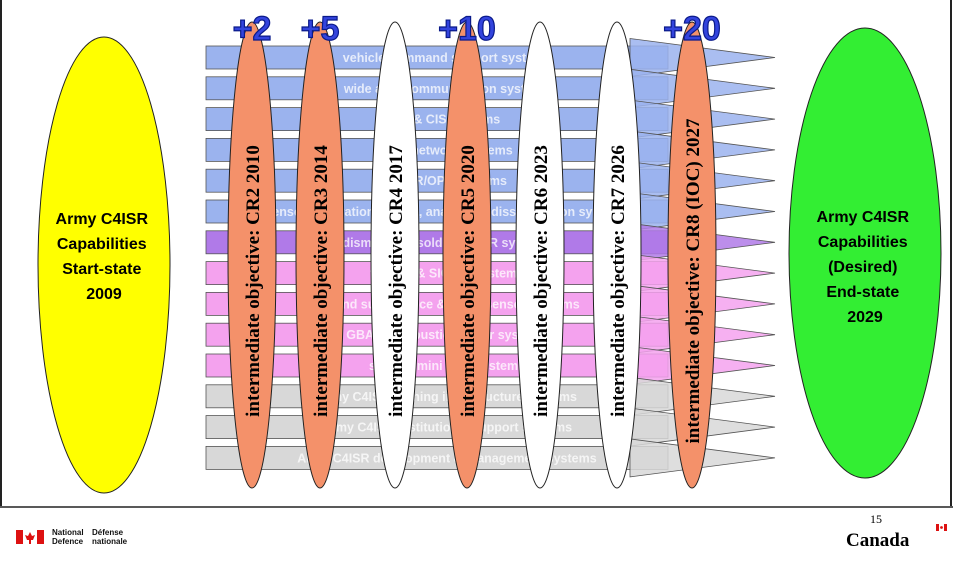  Describe the element at coordinates (878, 540) in the screenshot. I see `canada-wordmark: Canada` at that location.